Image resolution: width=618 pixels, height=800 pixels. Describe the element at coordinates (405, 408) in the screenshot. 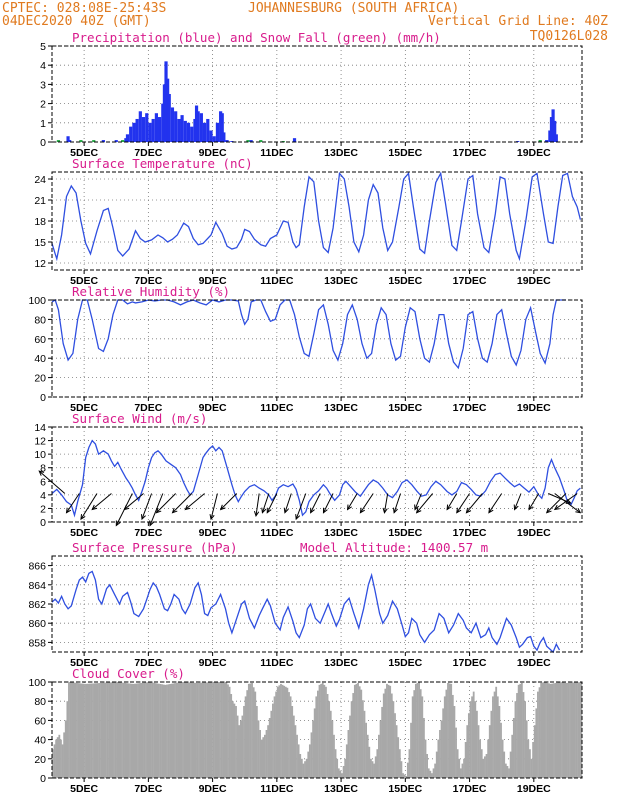

I see `rh-xtick-label: 15DEC` at that location.